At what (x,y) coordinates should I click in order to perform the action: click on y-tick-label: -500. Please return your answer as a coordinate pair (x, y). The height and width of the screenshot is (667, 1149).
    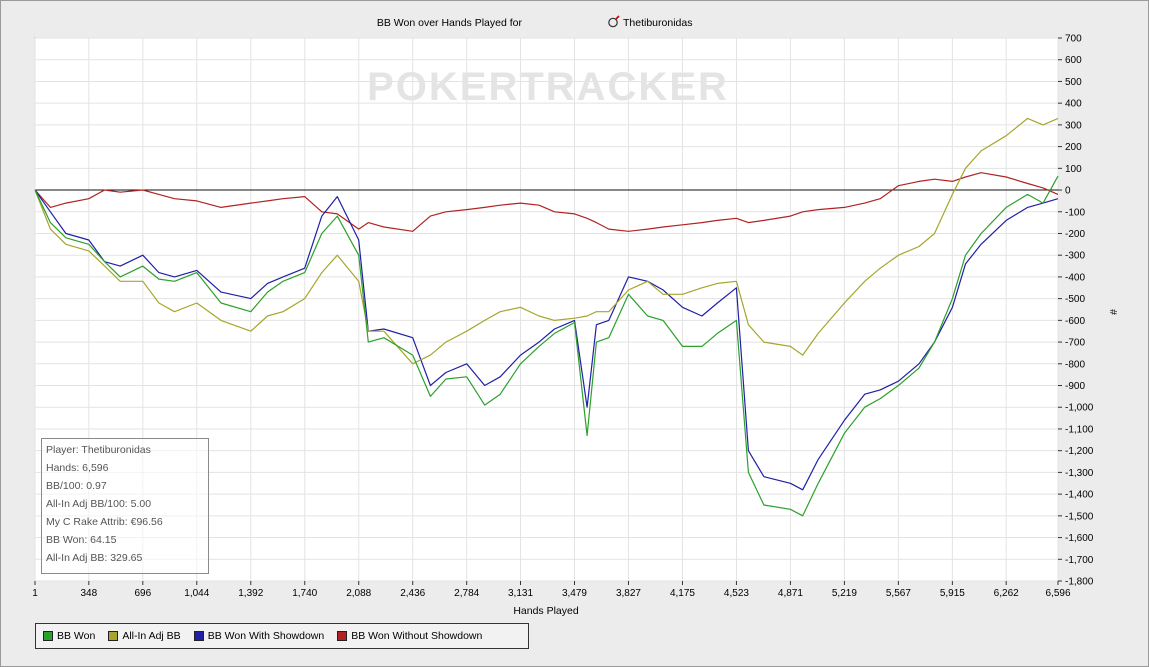
    Looking at the image, I should click on (1075, 299).